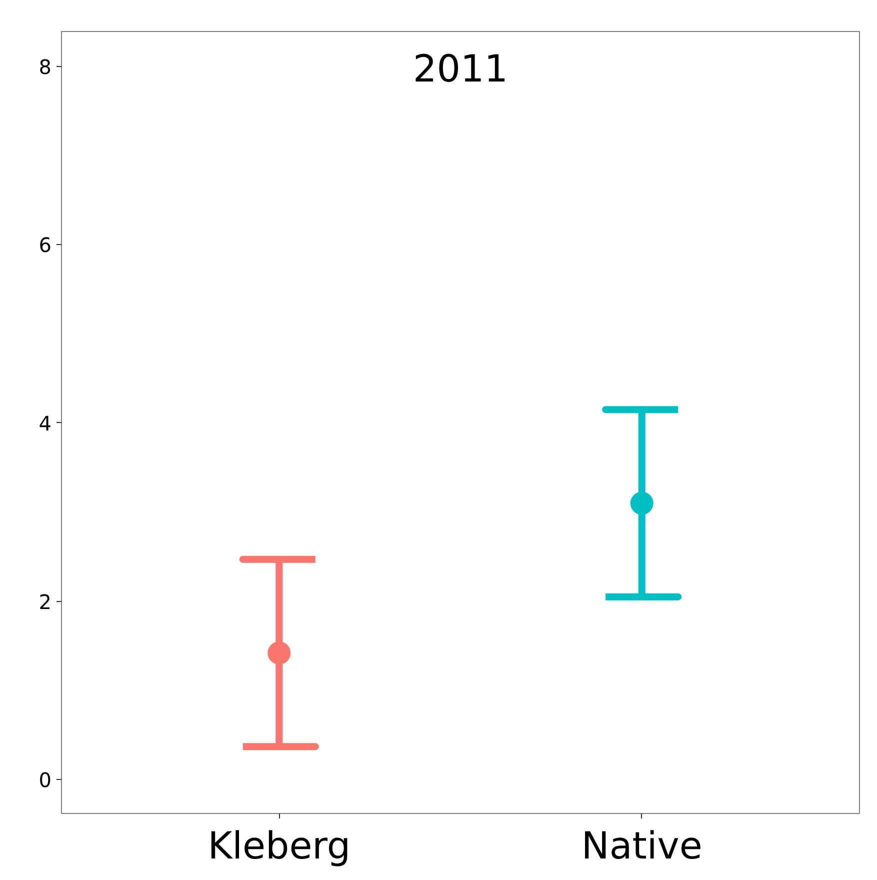 The width and height of the screenshot is (877, 880). Describe the element at coordinates (45, 66) in the screenshot. I see `y-tick-label: 8` at that location.